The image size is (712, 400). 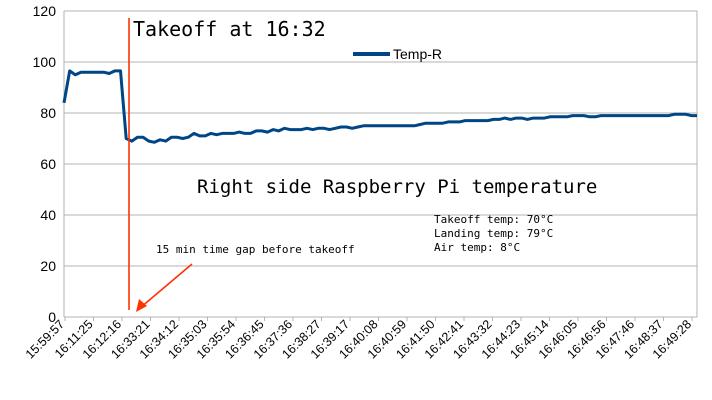 What do you see at coordinates (48, 215) in the screenshot?
I see `y-tick-label: 40` at bounding box center [48, 215].